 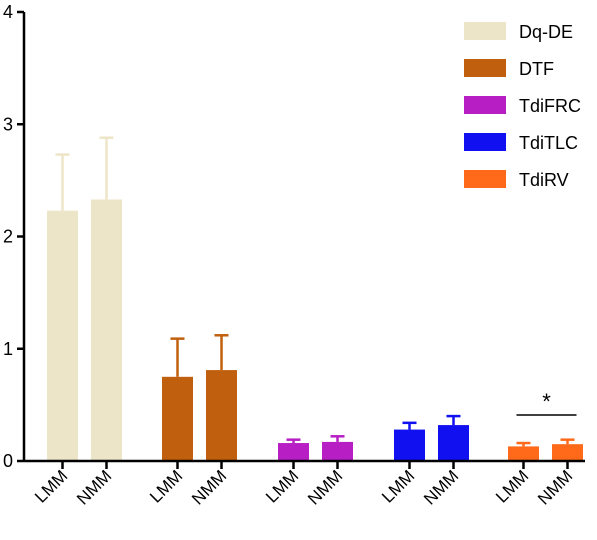 What do you see at coordinates (221, 415) in the screenshot?
I see `bar-dtf-nmm` at bounding box center [221, 415].